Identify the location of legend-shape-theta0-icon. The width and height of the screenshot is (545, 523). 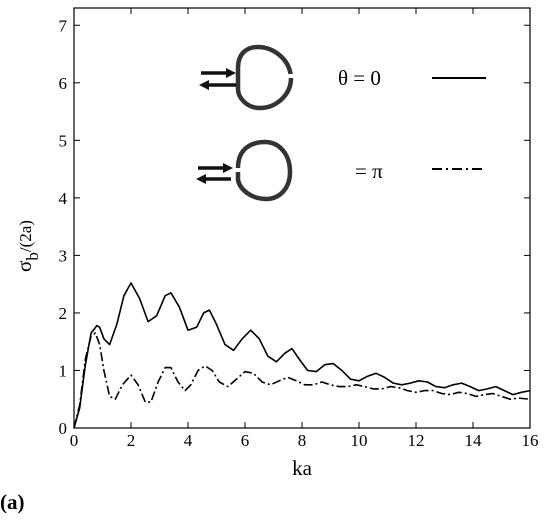
(264, 77).